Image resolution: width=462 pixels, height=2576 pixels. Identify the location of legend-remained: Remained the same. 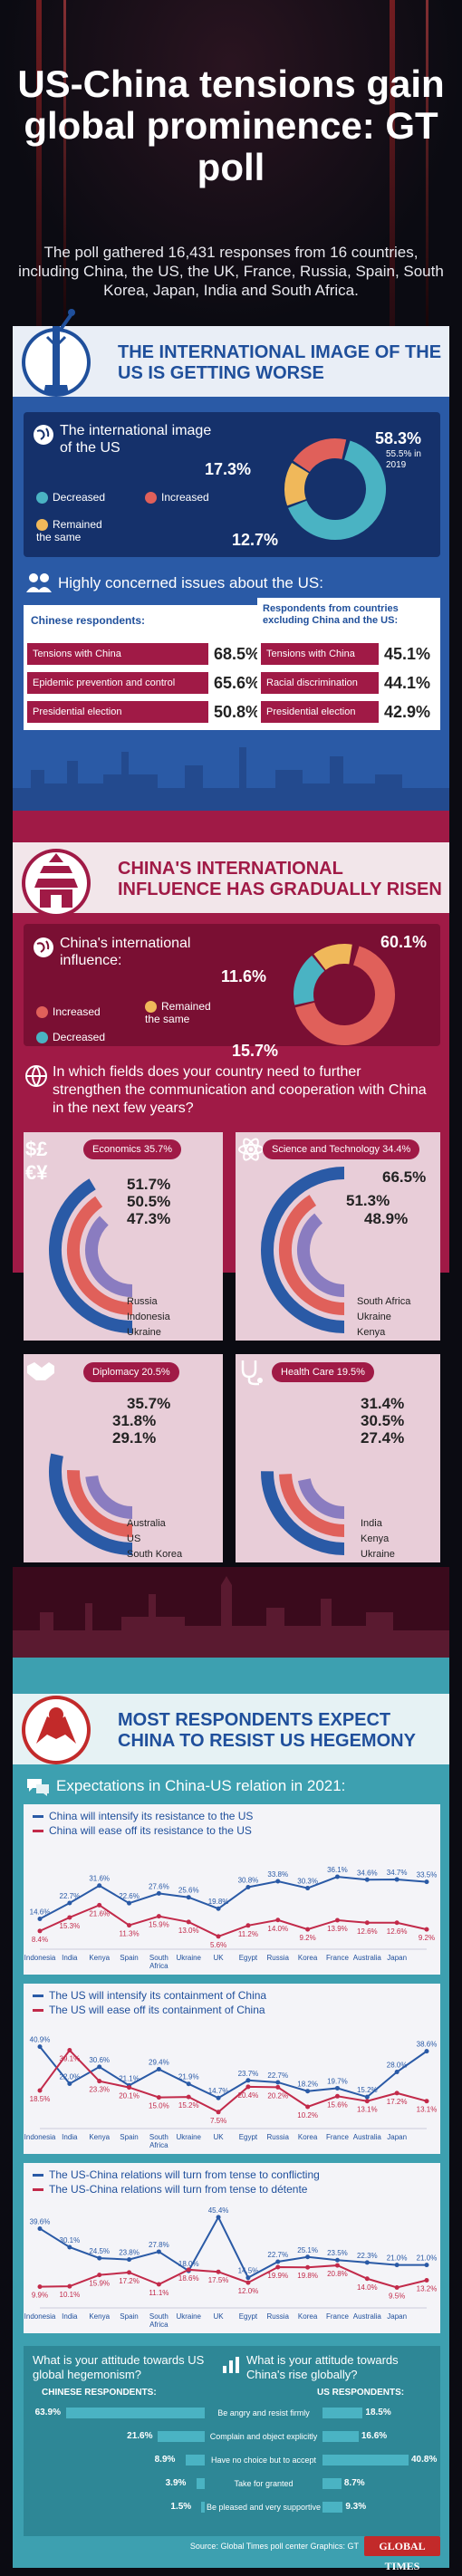
(178, 1013).